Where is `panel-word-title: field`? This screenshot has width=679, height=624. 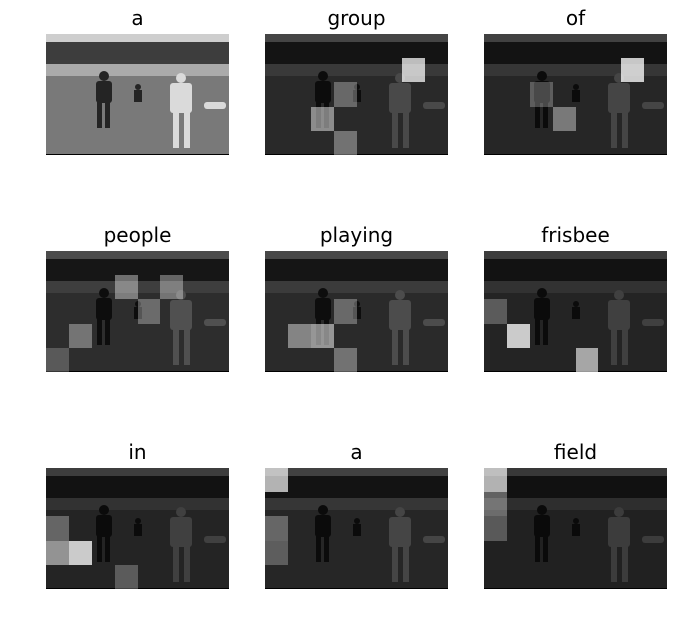
panel-word-title: field is located at coordinates (575, 452).